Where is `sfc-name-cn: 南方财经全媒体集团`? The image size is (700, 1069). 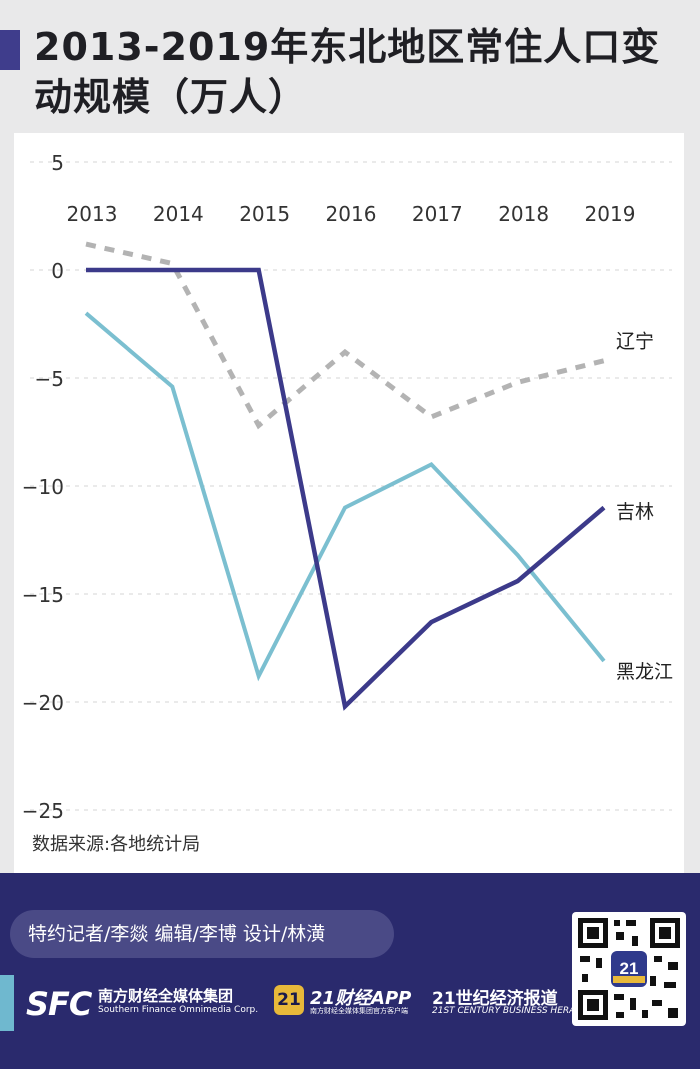 sfc-name-cn: 南方财经全媒体集团 is located at coordinates (166, 996).